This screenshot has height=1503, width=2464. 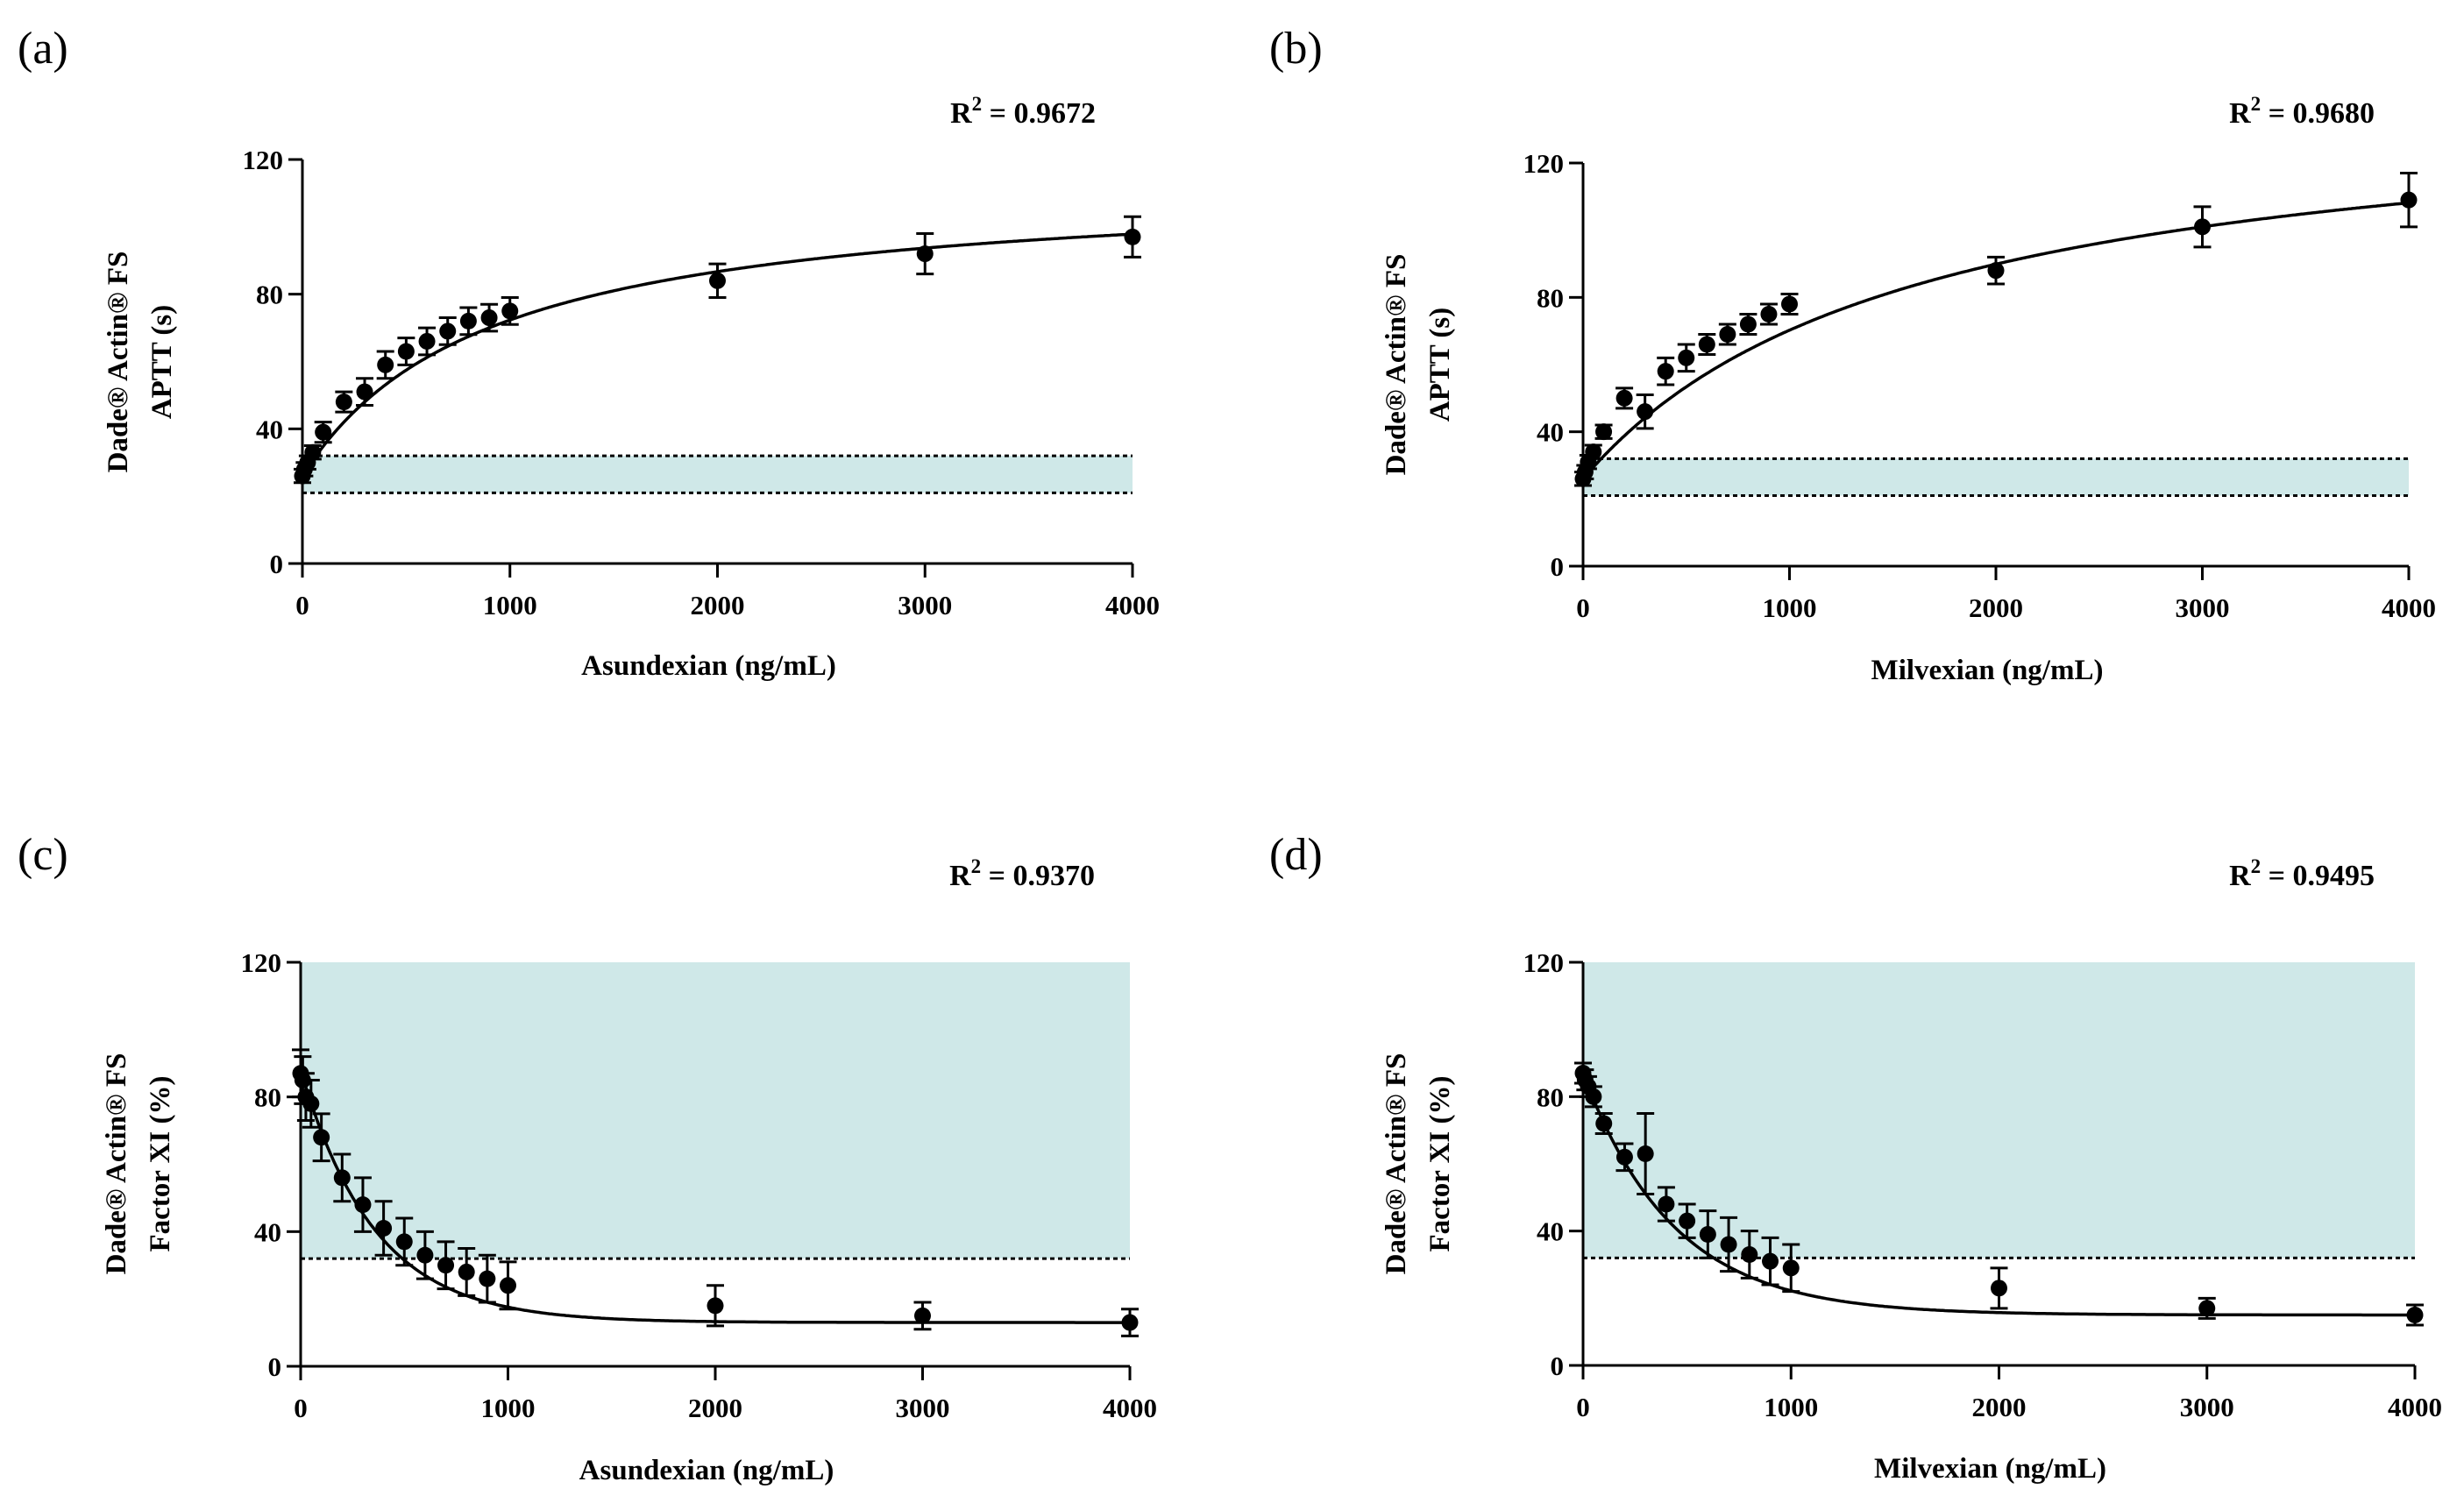 I want to click on r-squared-label: R2 = 0.9495, so click(x=2302, y=873).